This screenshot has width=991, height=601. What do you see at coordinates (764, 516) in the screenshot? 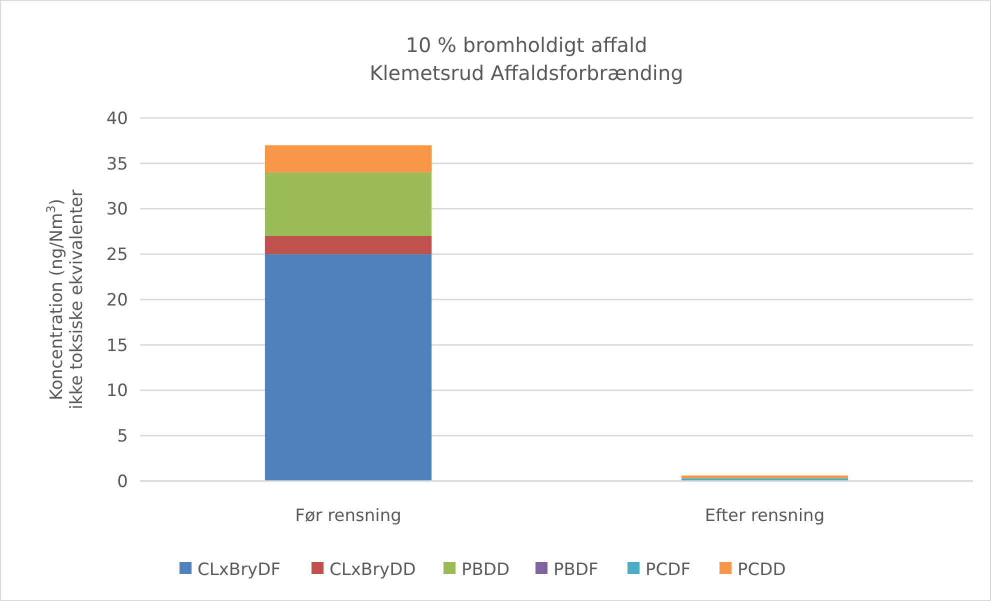
I see `x-tick-label: Efter rensning` at bounding box center [764, 516].